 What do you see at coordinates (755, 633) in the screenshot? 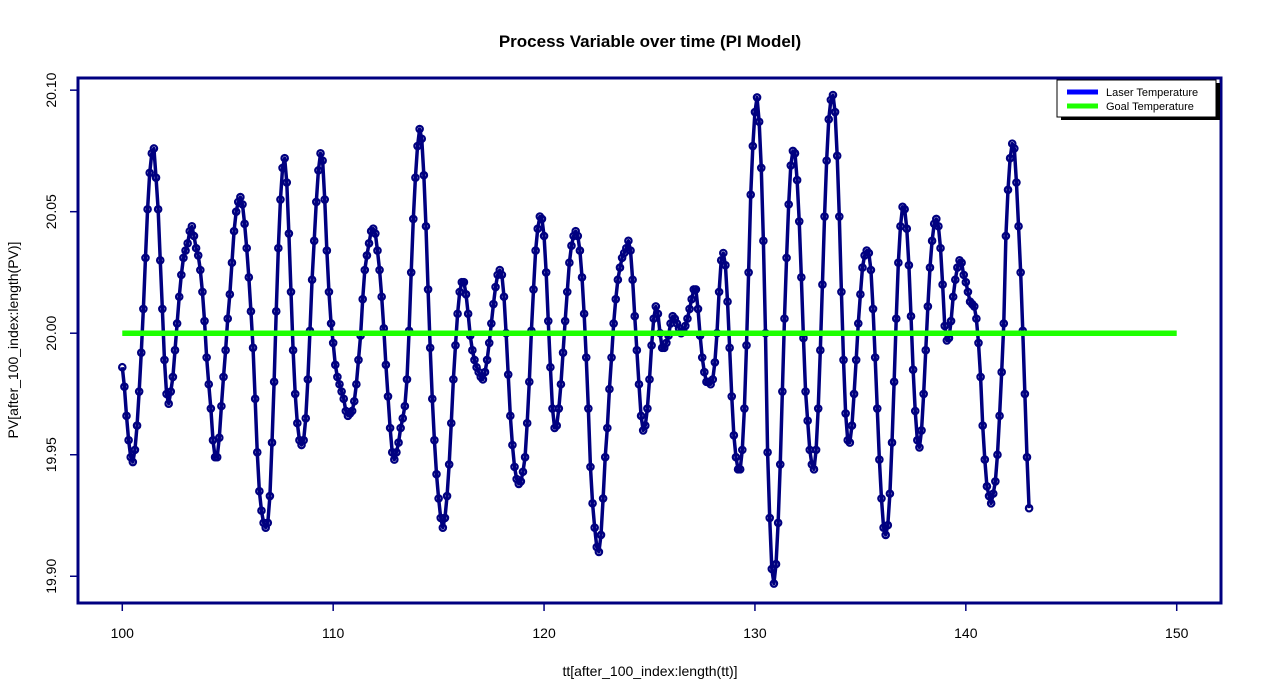
I see `x-tick-label: 130` at bounding box center [755, 633].